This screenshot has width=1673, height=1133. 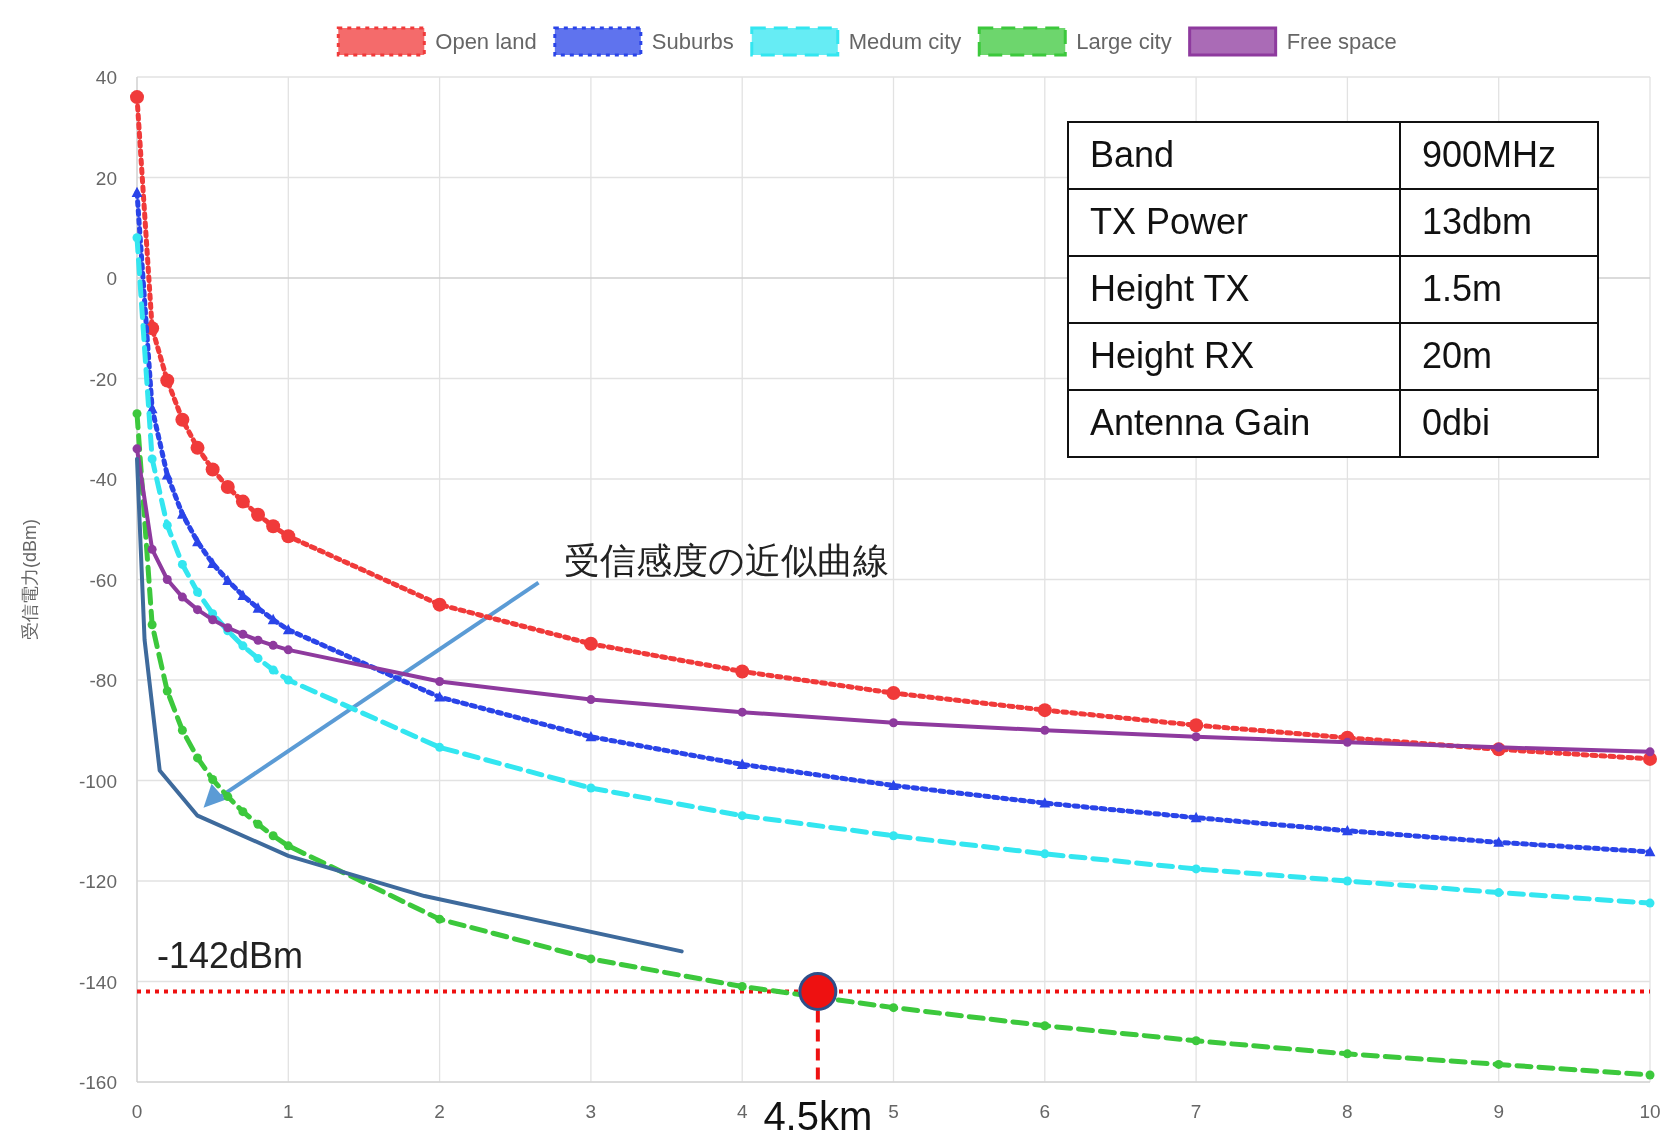 I want to click on annotation: Band, so click(x=1132, y=154).